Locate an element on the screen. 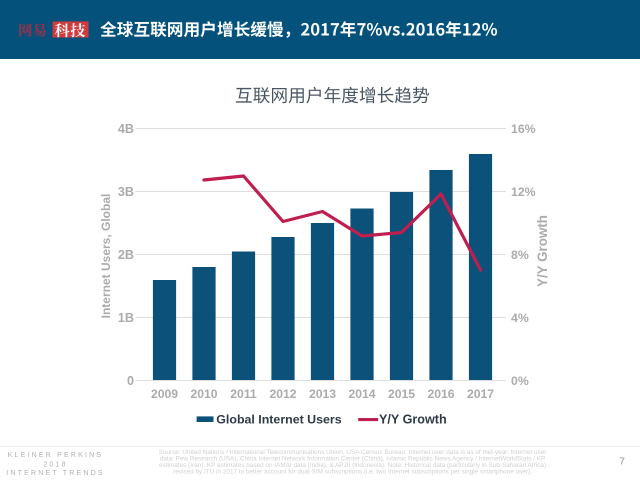 Image resolution: width=640 pixels, height=485 pixels. svg-text: 1B is located at coordinates (126, 318).